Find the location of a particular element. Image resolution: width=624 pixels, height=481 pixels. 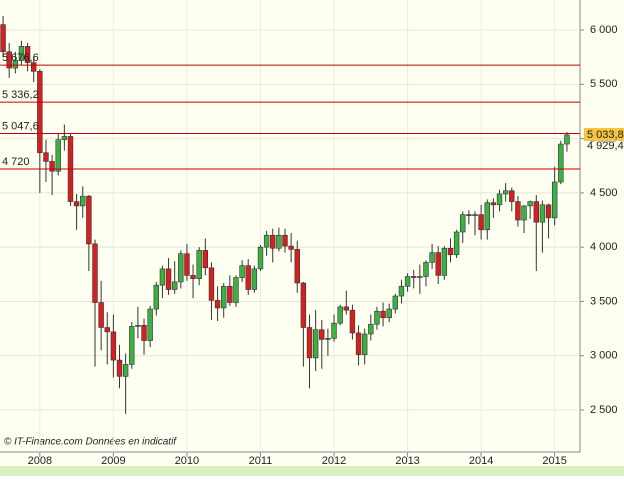

x-tick-label: 2009 is located at coordinates (113, 461).